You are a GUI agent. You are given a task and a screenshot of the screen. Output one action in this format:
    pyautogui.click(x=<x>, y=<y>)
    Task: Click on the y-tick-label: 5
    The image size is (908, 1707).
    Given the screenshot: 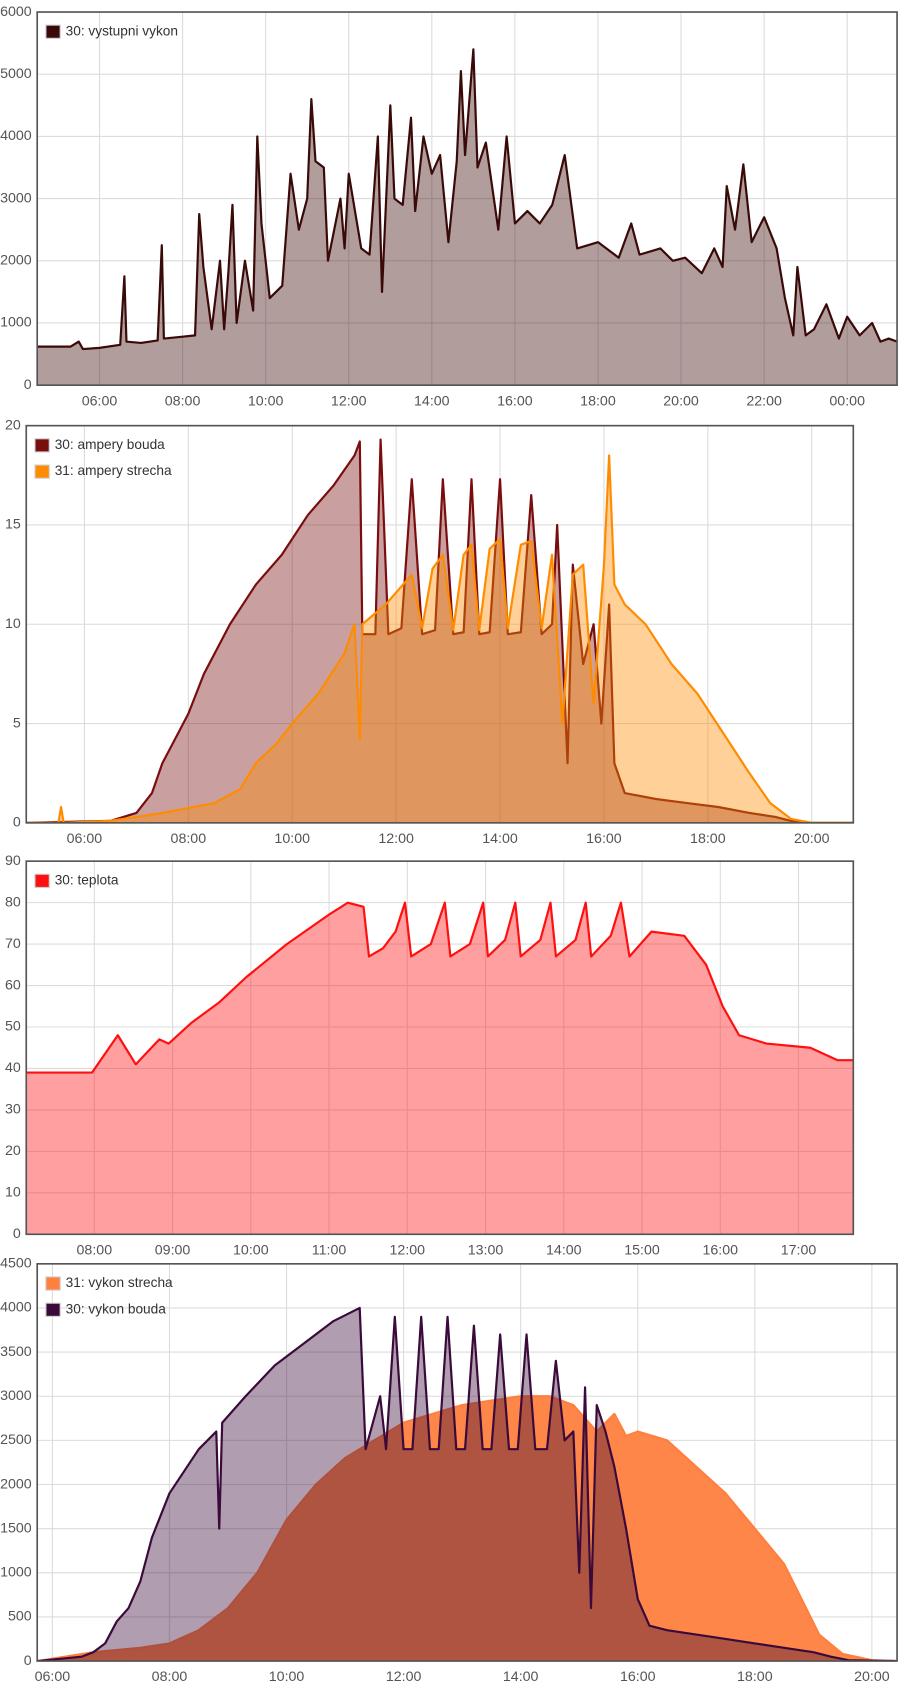 What is the action you would take?
    pyautogui.click(x=17, y=723)
    